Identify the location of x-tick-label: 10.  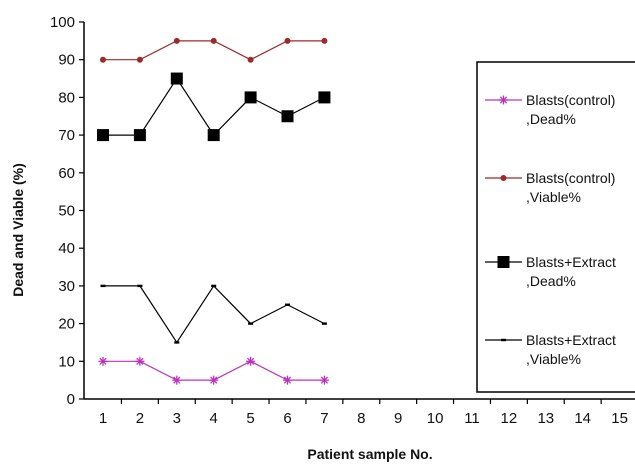
(435, 418).